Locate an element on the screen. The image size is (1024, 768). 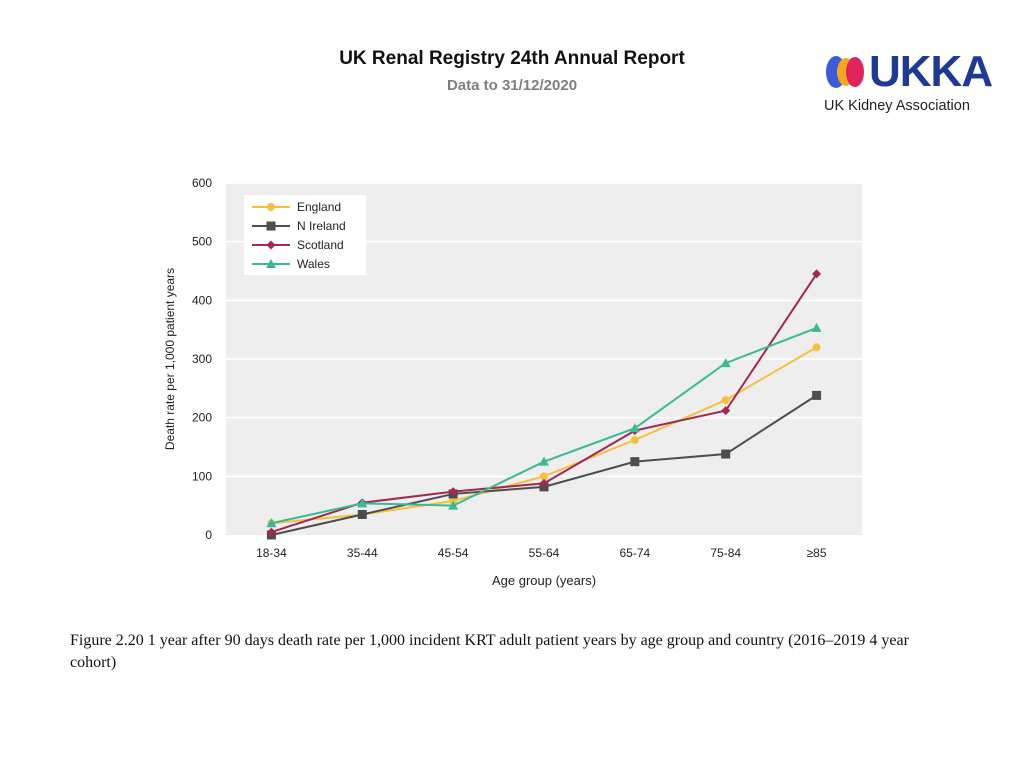
legend-box is located at coordinates (305, 235).